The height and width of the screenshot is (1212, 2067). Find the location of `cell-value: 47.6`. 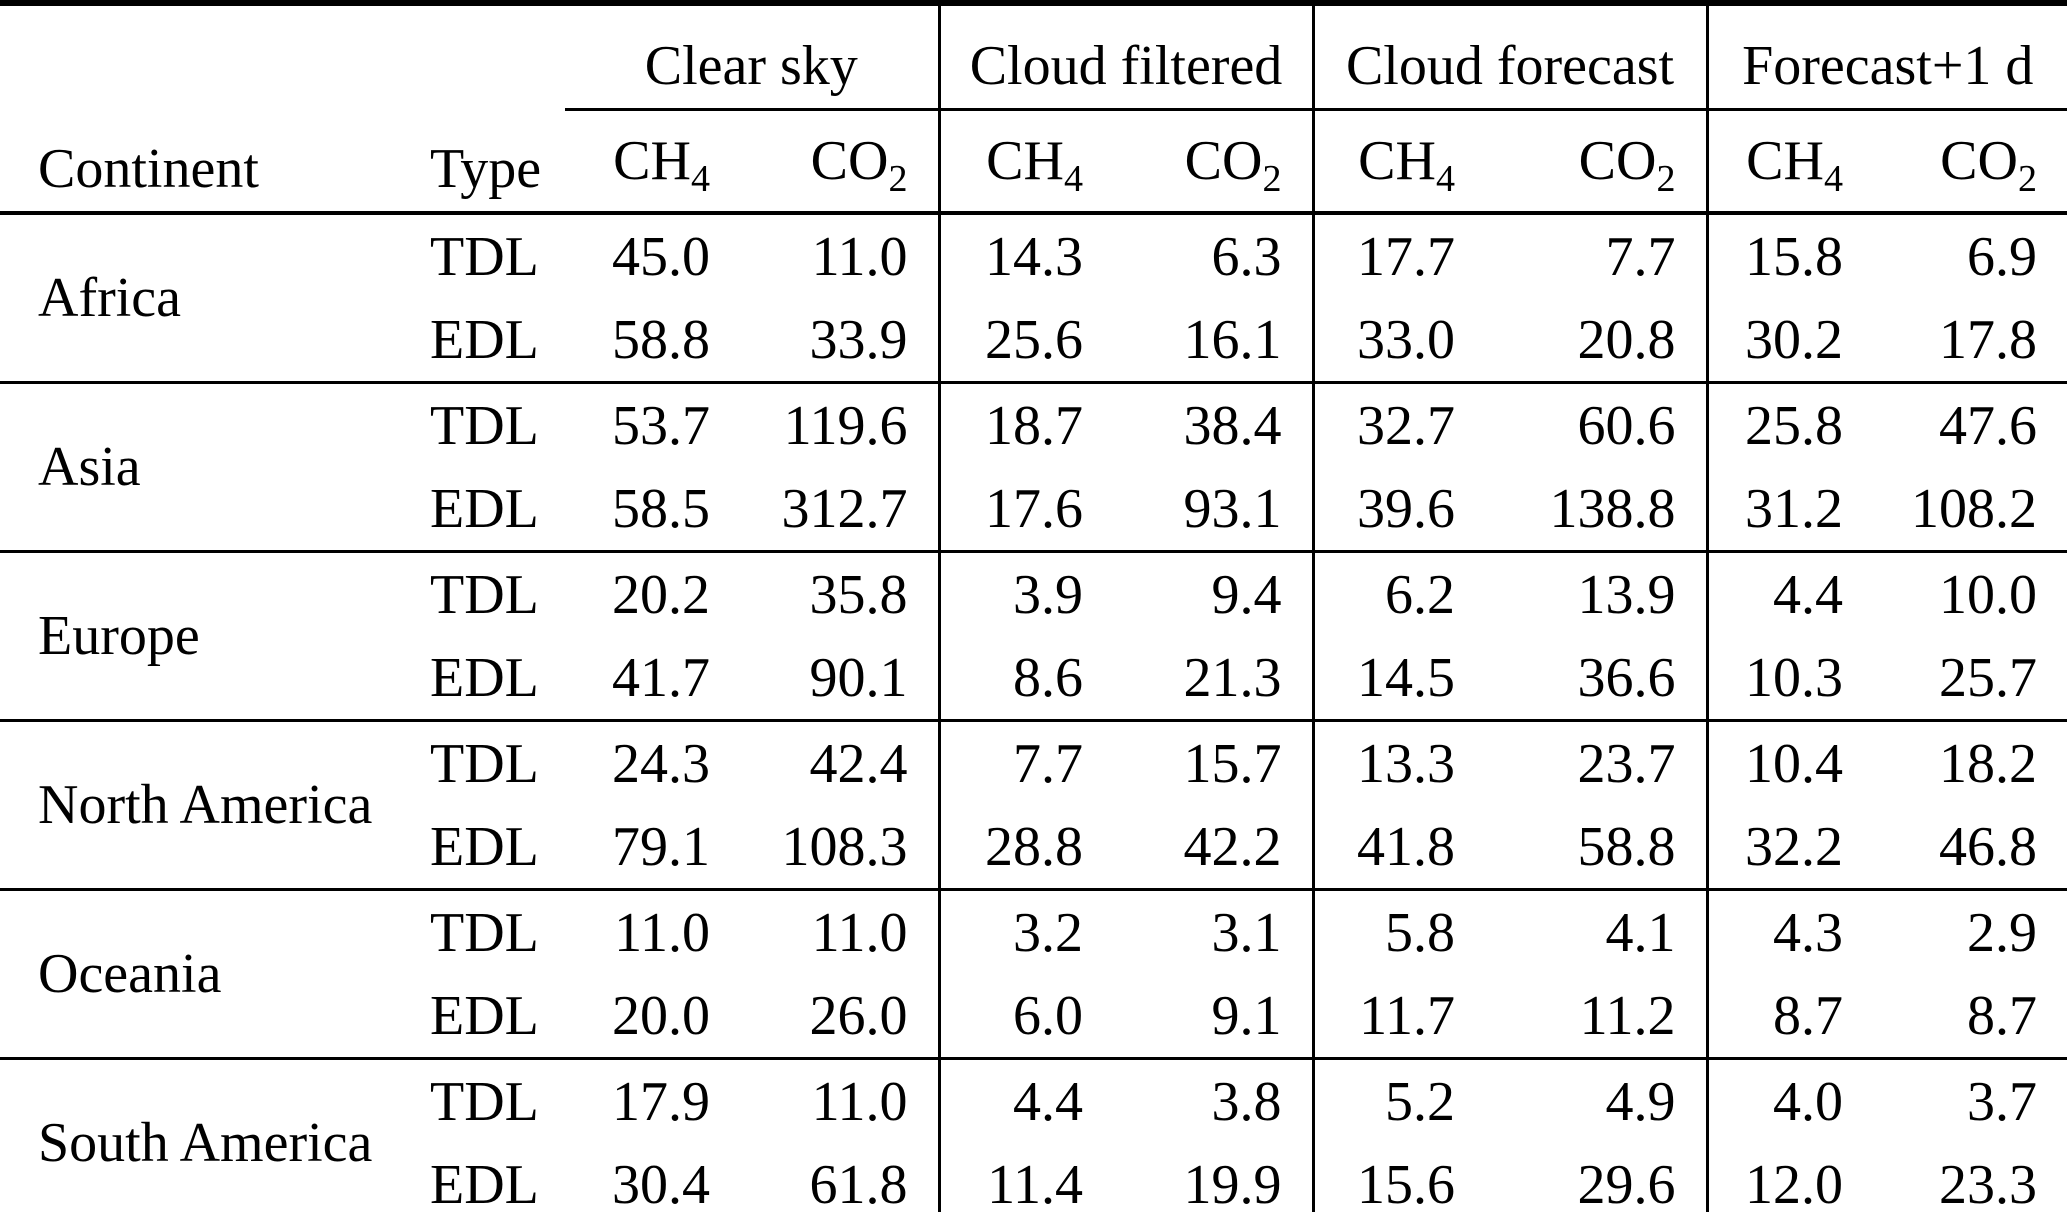

cell-value: 47.6 is located at coordinates (1988, 425).